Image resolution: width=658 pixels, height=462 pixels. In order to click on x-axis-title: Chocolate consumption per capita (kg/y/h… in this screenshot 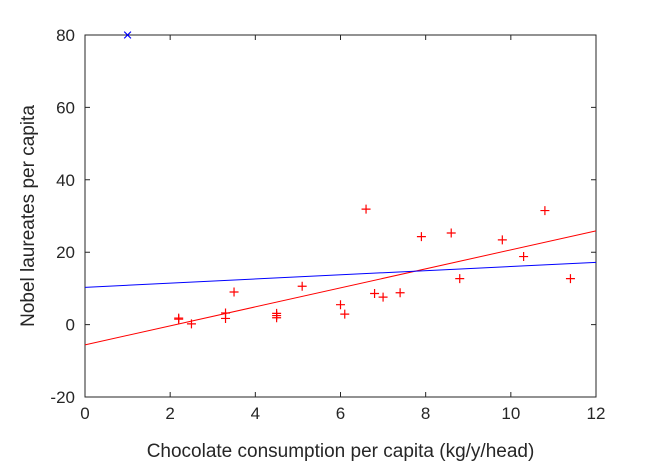, I will do `click(341, 451)`.